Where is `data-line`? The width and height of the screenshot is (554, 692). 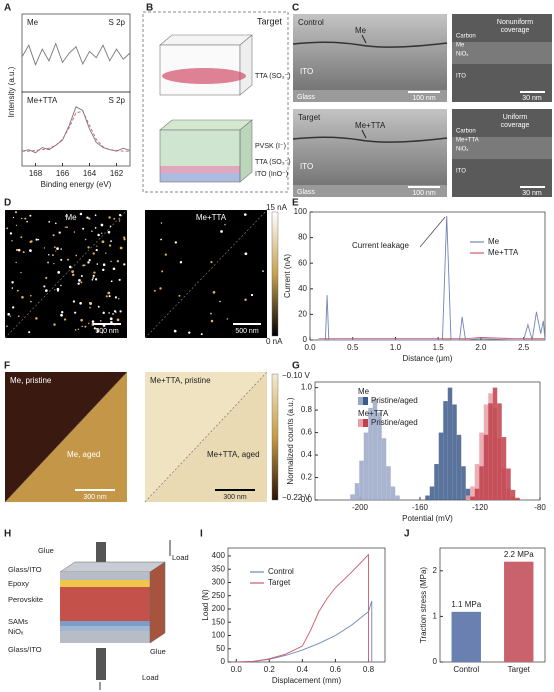 data-line is located at coordinates (431, 338).